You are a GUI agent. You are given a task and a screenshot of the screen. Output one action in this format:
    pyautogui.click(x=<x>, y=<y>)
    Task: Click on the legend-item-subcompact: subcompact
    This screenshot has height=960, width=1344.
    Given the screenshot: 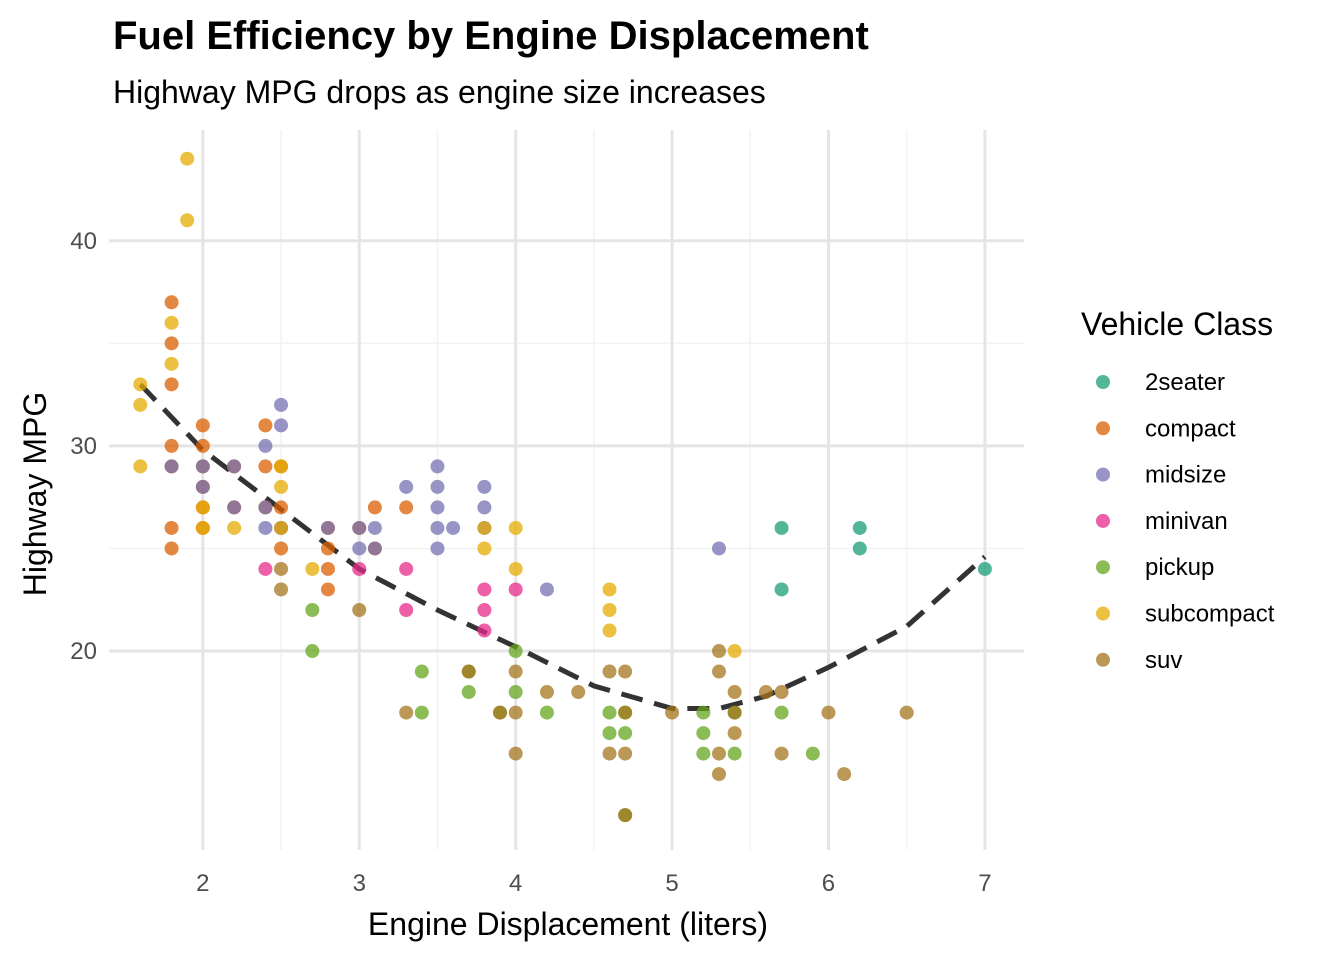 What is the action you would take?
    pyautogui.click(x=1185, y=614)
    